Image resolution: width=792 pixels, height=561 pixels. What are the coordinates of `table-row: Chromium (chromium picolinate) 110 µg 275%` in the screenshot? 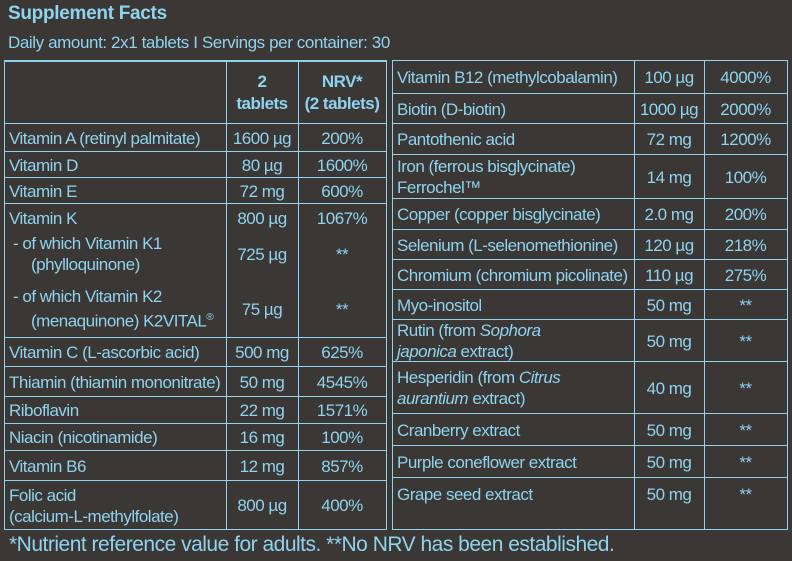 It's located at (590, 274).